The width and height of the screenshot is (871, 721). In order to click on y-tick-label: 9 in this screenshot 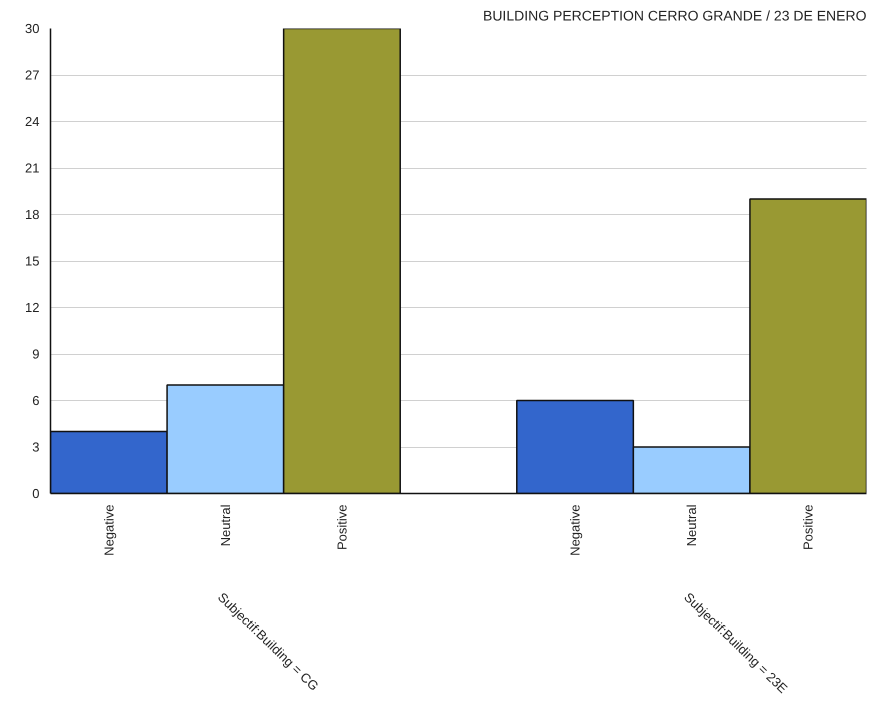, I will do `click(36, 354)`.